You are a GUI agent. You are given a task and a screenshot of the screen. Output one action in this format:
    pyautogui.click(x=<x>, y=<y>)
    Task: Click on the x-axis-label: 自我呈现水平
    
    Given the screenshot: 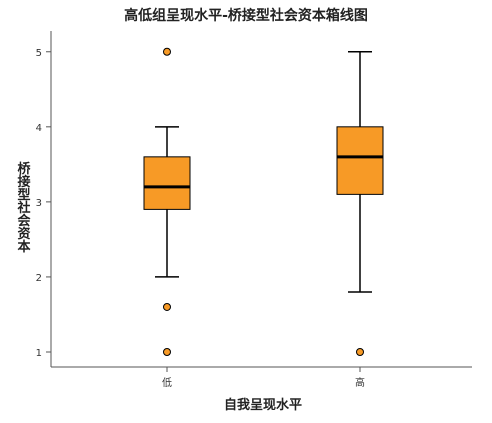 What is the action you would take?
    pyautogui.click(x=263, y=405)
    